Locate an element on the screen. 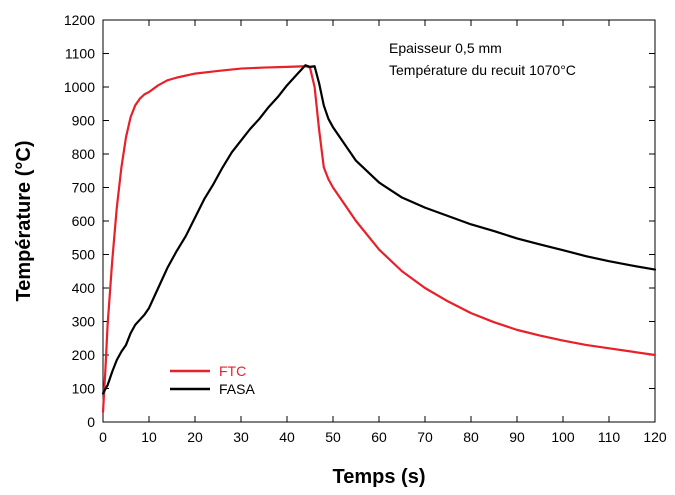 The image size is (675, 495). y-tick-label: 900 is located at coordinates (84, 121).